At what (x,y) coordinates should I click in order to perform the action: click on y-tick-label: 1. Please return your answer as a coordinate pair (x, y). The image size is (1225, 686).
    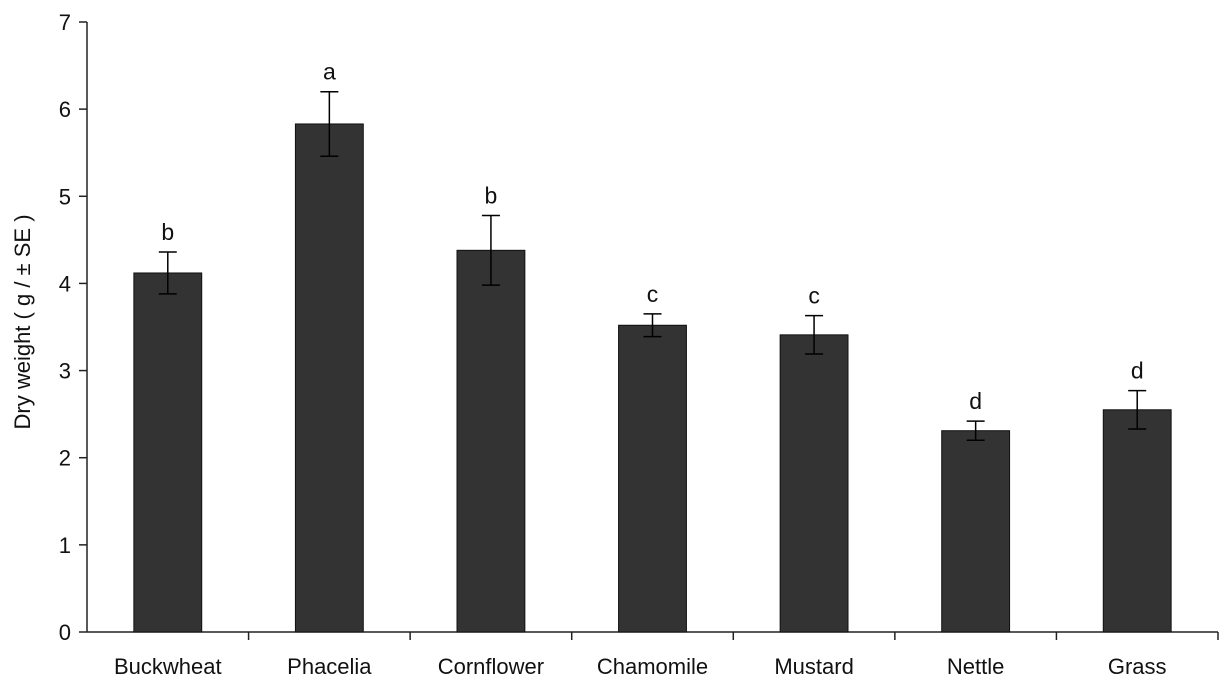
    Looking at the image, I should click on (65, 545).